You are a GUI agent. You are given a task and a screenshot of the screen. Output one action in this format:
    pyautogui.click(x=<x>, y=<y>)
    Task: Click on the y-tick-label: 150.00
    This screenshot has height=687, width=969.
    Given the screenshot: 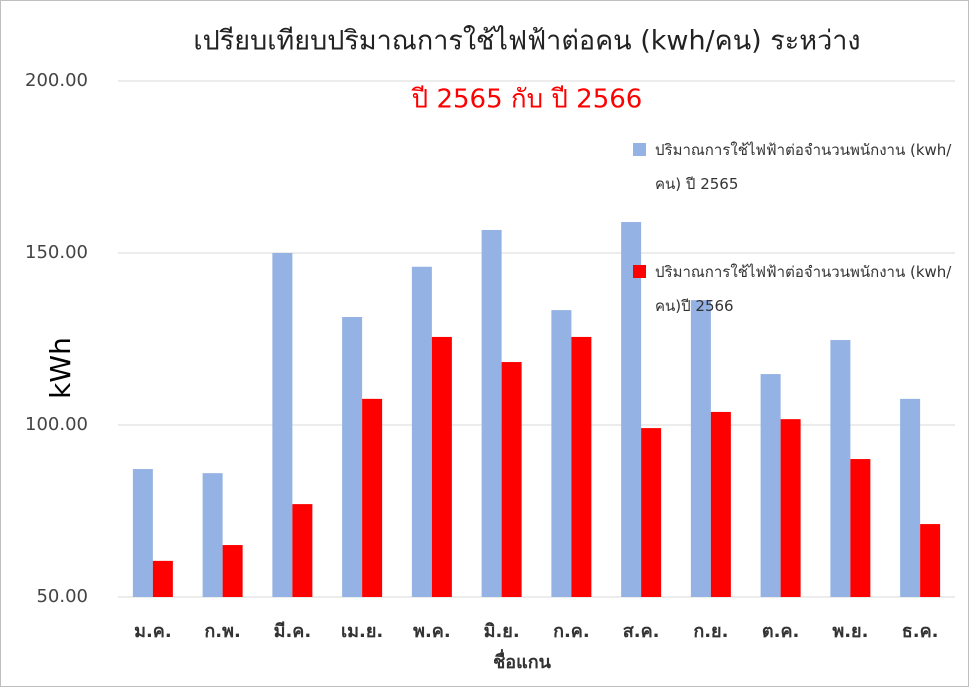 What is the action you would take?
    pyautogui.click(x=56, y=252)
    